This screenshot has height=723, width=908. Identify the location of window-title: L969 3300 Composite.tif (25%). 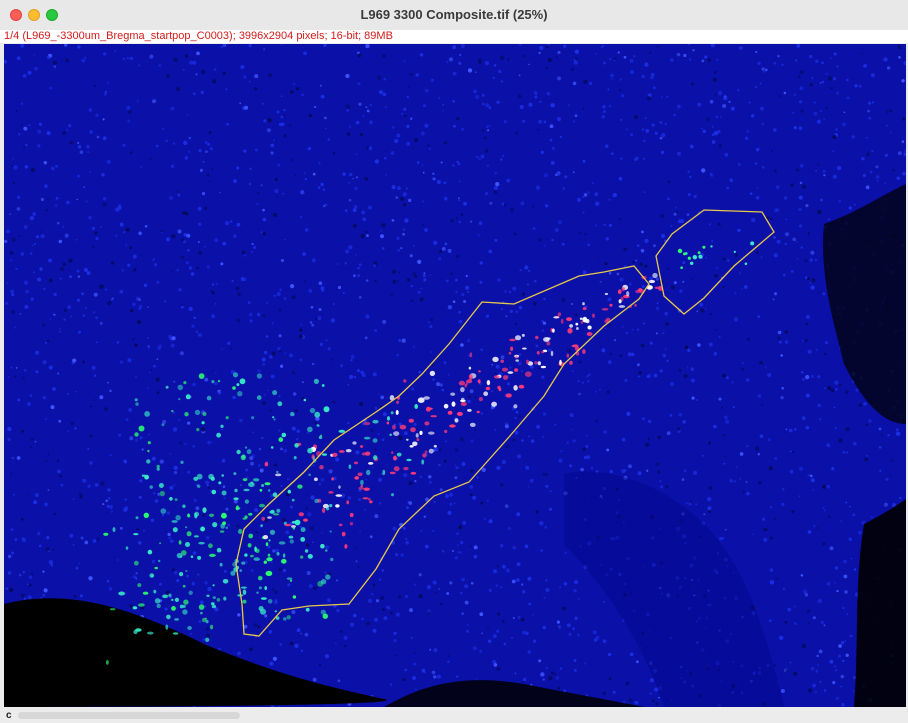
(454, 14).